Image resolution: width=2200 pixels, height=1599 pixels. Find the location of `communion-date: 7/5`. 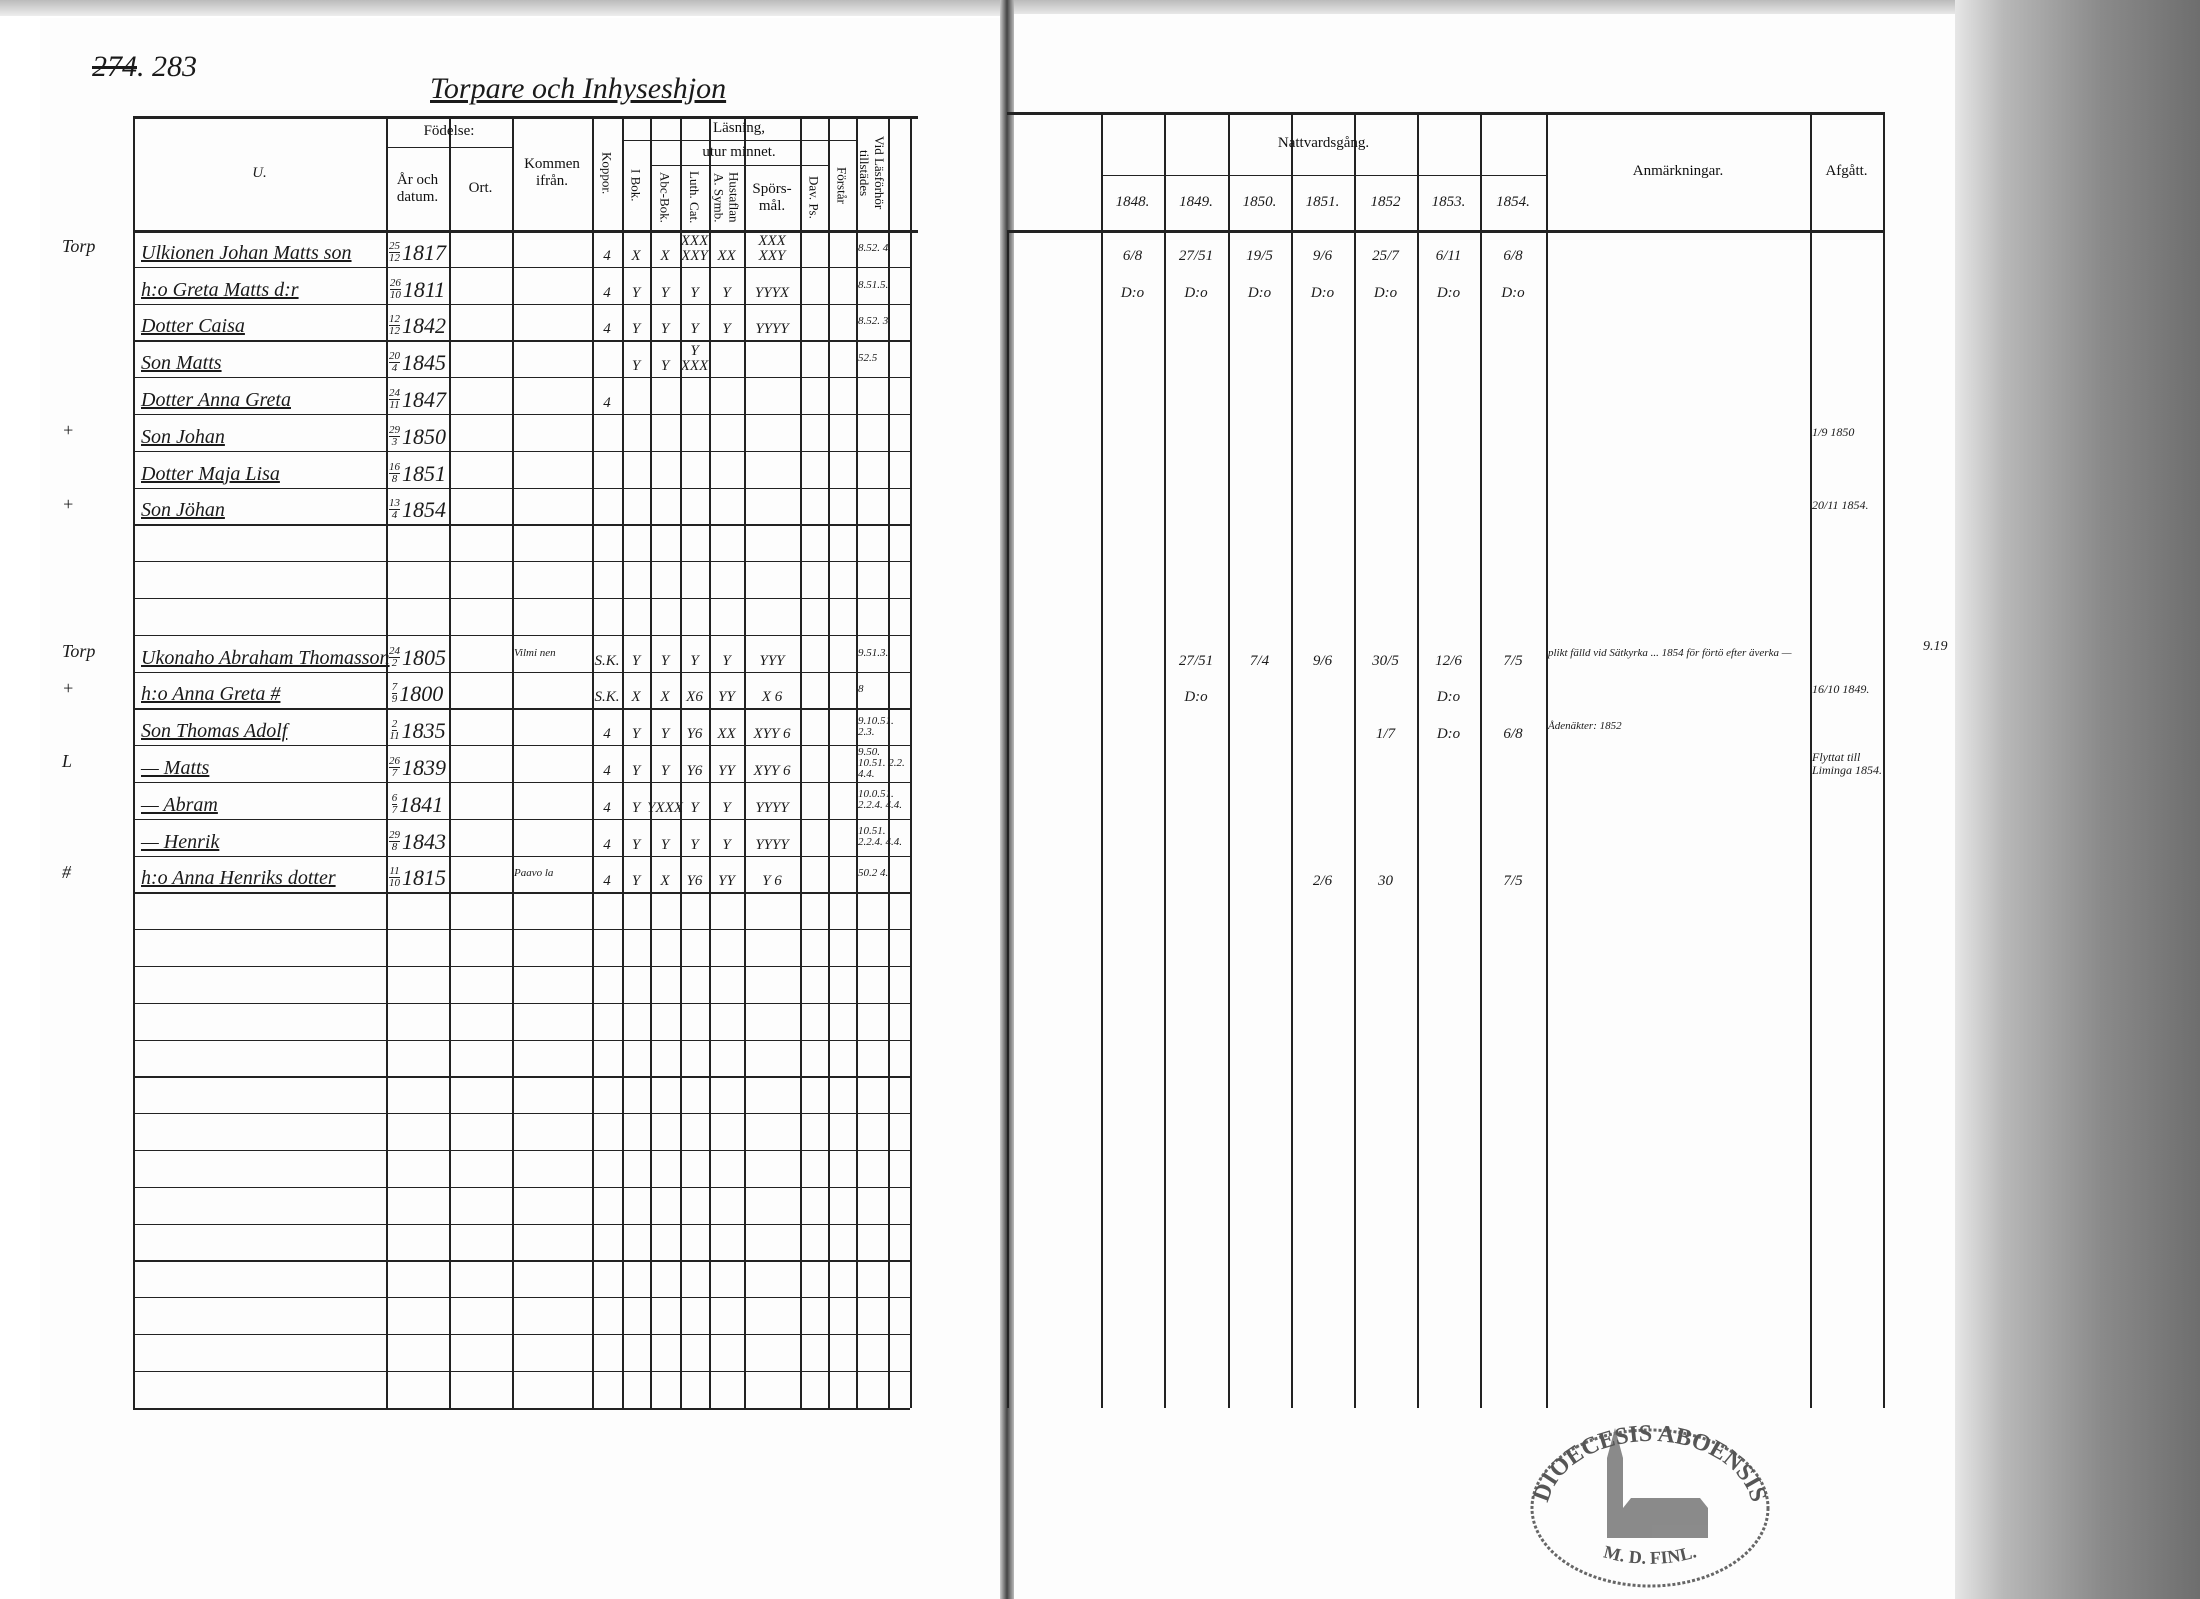

communion-date: 7/5 is located at coordinates (1513, 660).